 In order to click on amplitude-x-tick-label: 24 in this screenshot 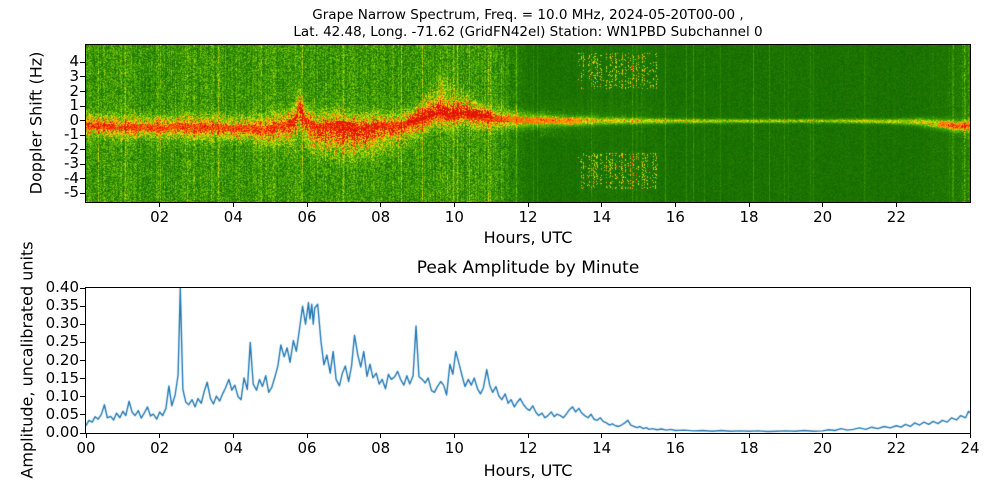, I will do `click(970, 448)`.